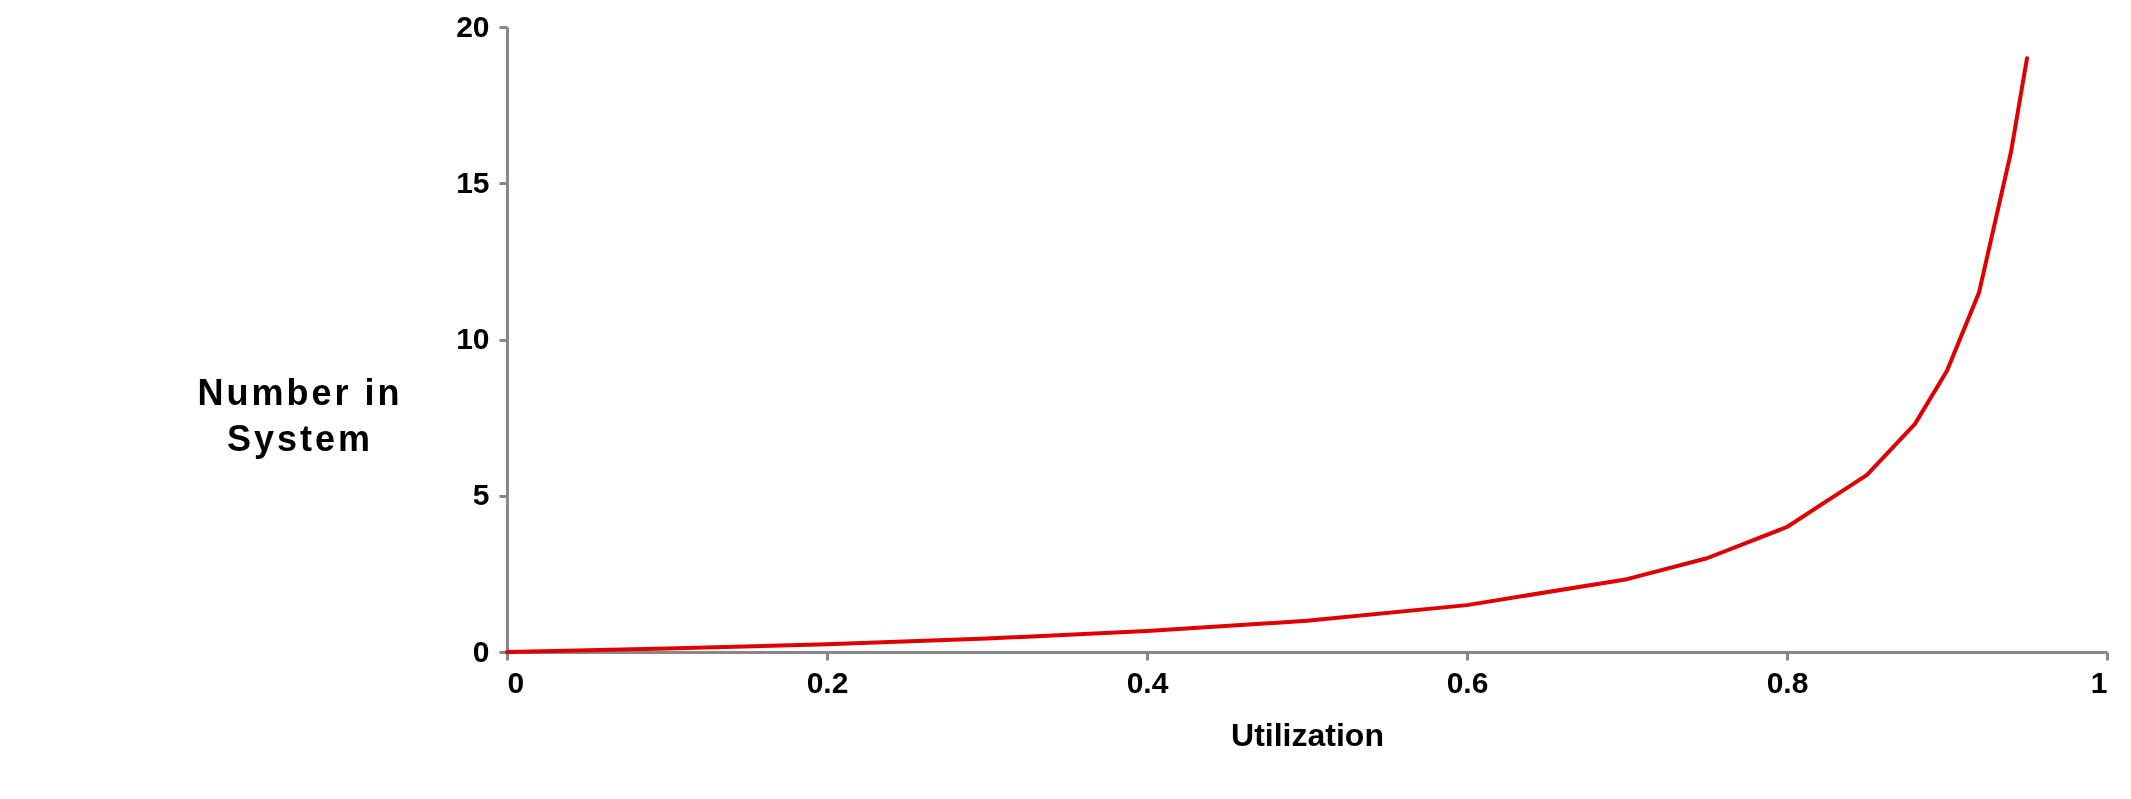  Describe the element at coordinates (1787, 682) in the screenshot. I see `x-tick-label: 0.8` at that location.